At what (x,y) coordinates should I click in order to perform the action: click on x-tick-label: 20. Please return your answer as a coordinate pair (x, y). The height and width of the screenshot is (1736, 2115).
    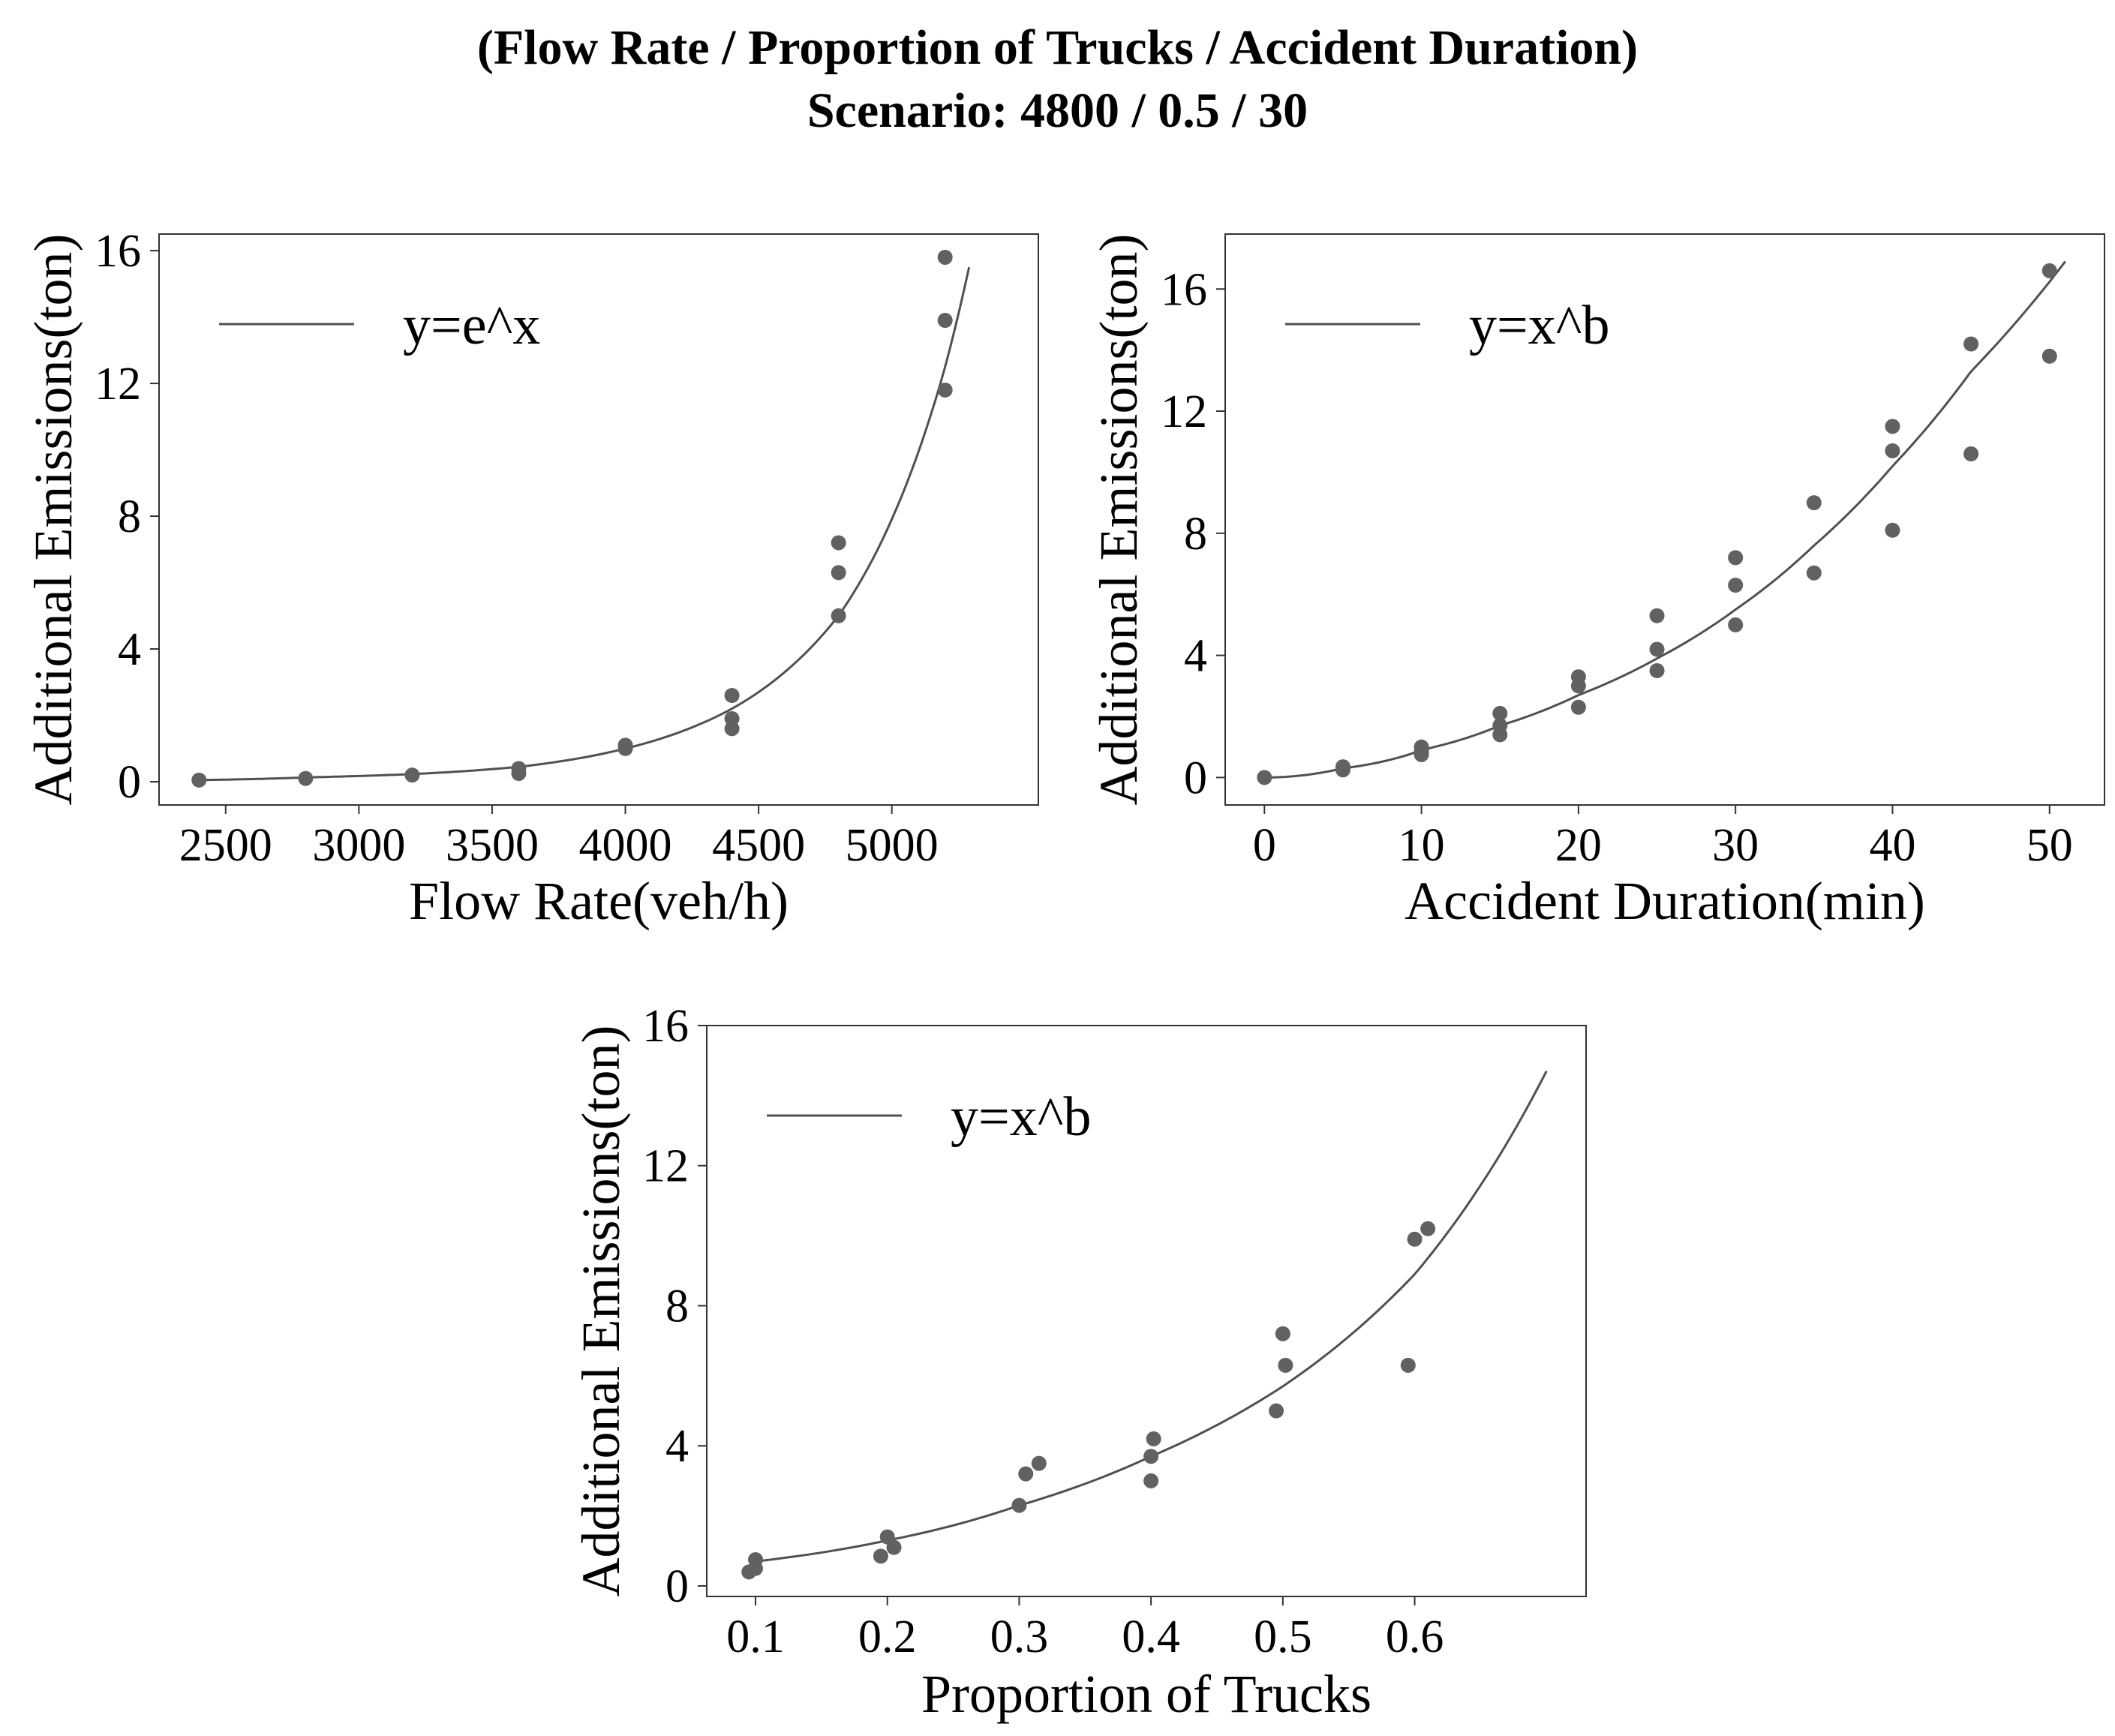
    Looking at the image, I should click on (1578, 846).